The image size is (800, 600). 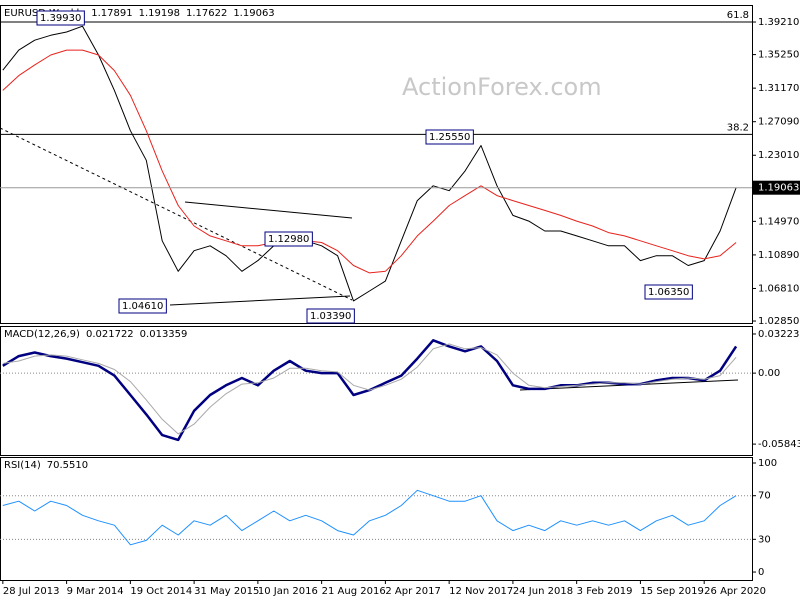 I want to click on annotation: 1.12980, so click(x=288, y=239).